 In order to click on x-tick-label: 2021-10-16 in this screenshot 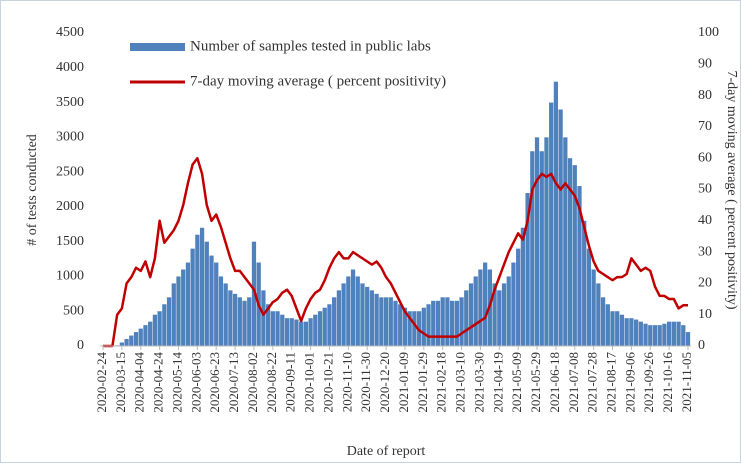, I will do `click(667, 382)`.